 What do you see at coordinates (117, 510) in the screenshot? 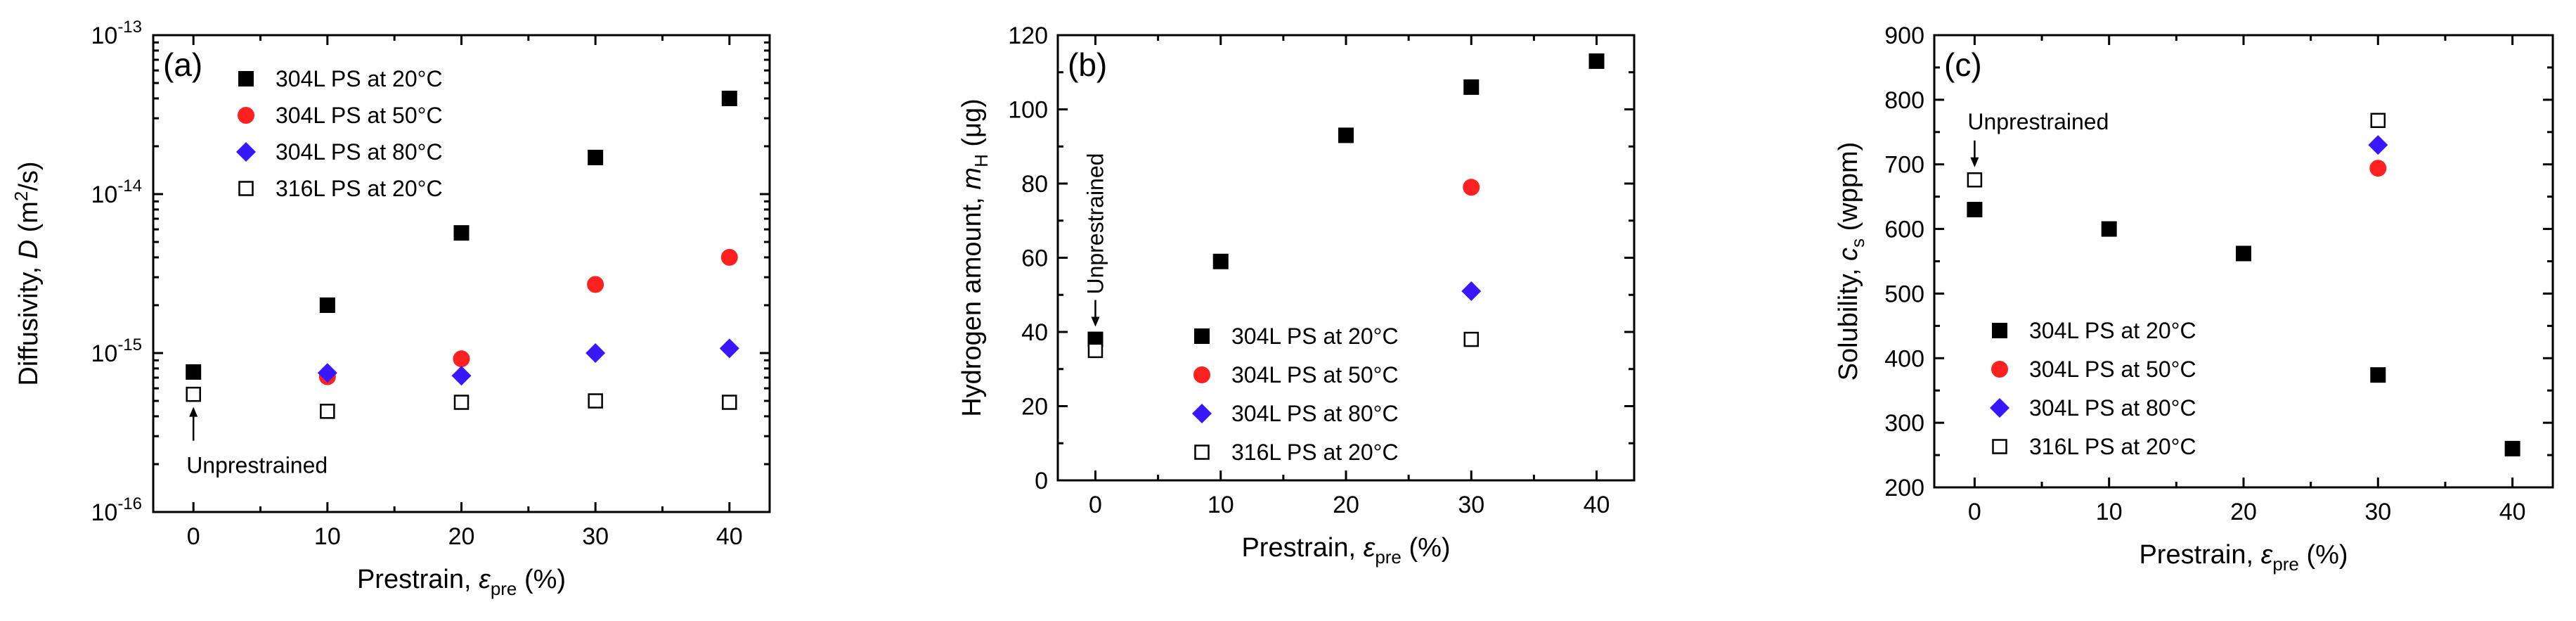
I see `y-tick-label: 10-16` at bounding box center [117, 510].